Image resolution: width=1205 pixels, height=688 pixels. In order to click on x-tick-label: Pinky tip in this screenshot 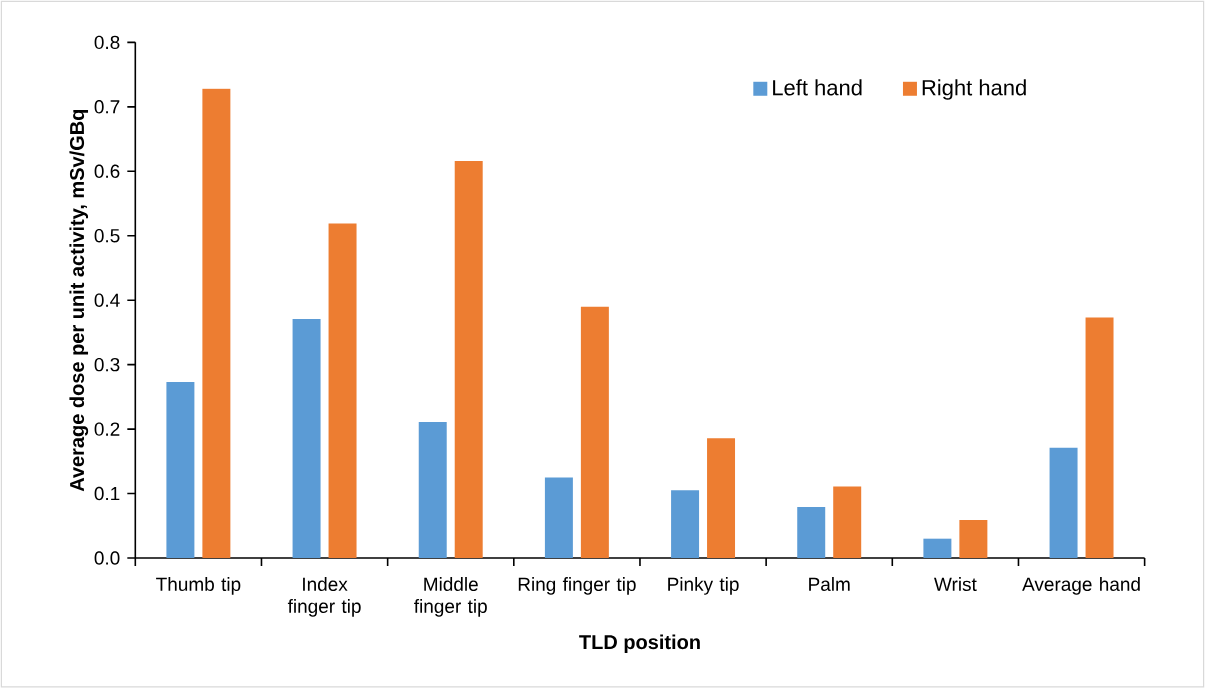, I will do `click(703, 585)`.